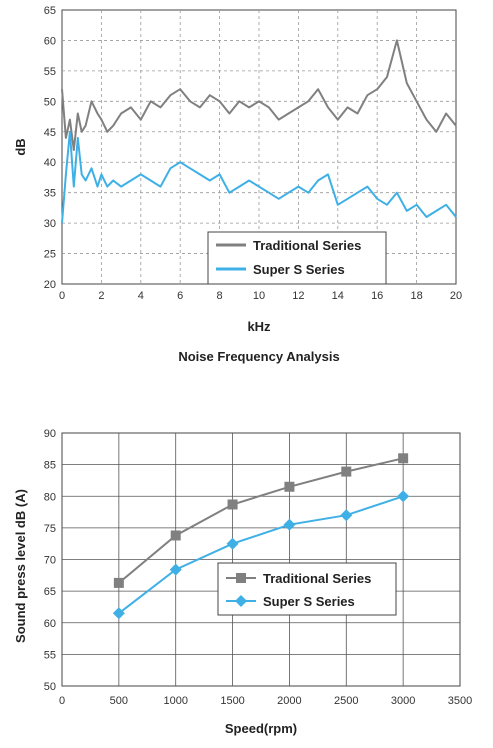 The height and width of the screenshot is (748, 493). Describe the element at coordinates (232, 701) in the screenshot. I see `x-tick-label: 1500` at that location.